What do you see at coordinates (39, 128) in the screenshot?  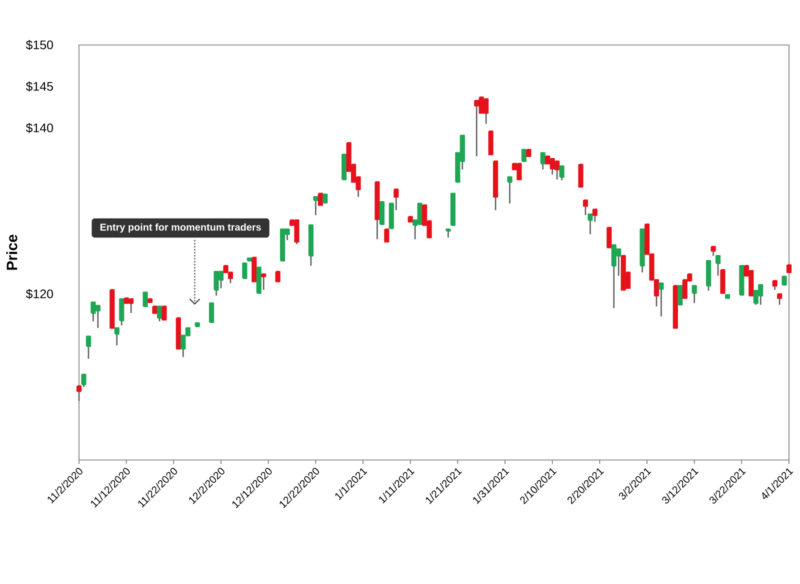 I see `y-tick-label: $140` at bounding box center [39, 128].